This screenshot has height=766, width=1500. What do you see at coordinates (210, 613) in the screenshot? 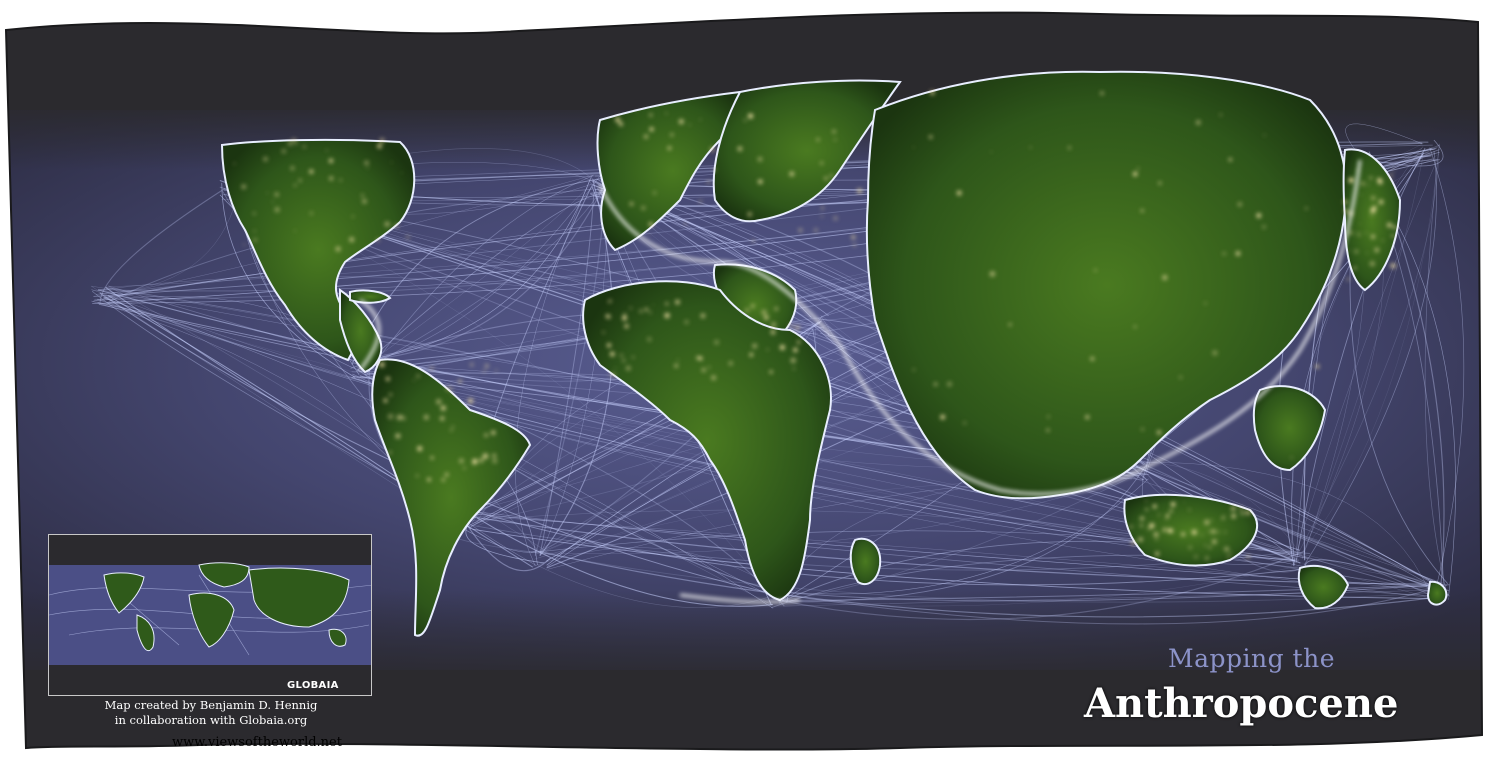
I see `inset-map-graphic` at bounding box center [210, 613].